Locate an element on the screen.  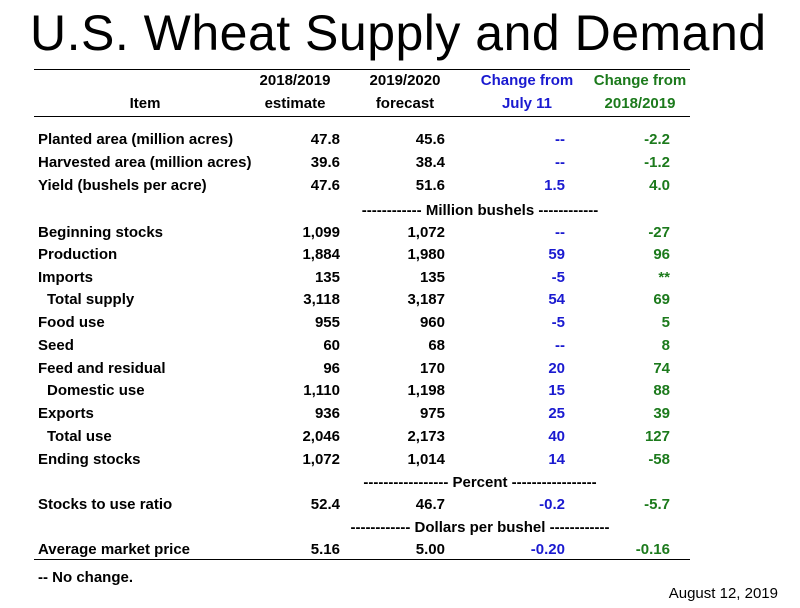
cell-2019-2020: 68 is located at coordinates (436, 345).